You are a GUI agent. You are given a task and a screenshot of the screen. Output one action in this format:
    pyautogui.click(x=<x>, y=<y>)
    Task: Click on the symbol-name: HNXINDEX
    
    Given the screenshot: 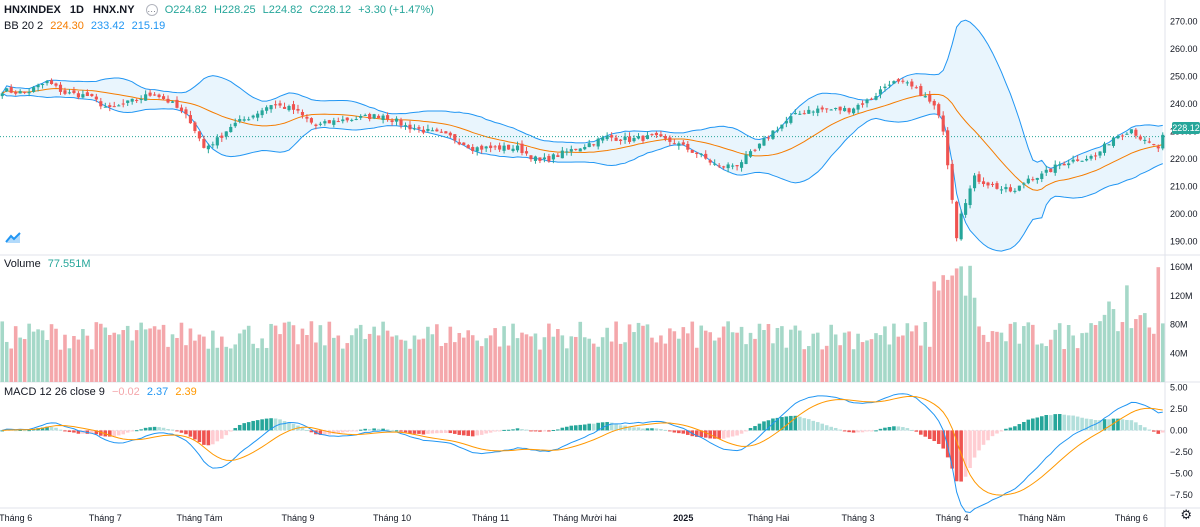 What is the action you would take?
    pyautogui.click(x=32, y=10)
    